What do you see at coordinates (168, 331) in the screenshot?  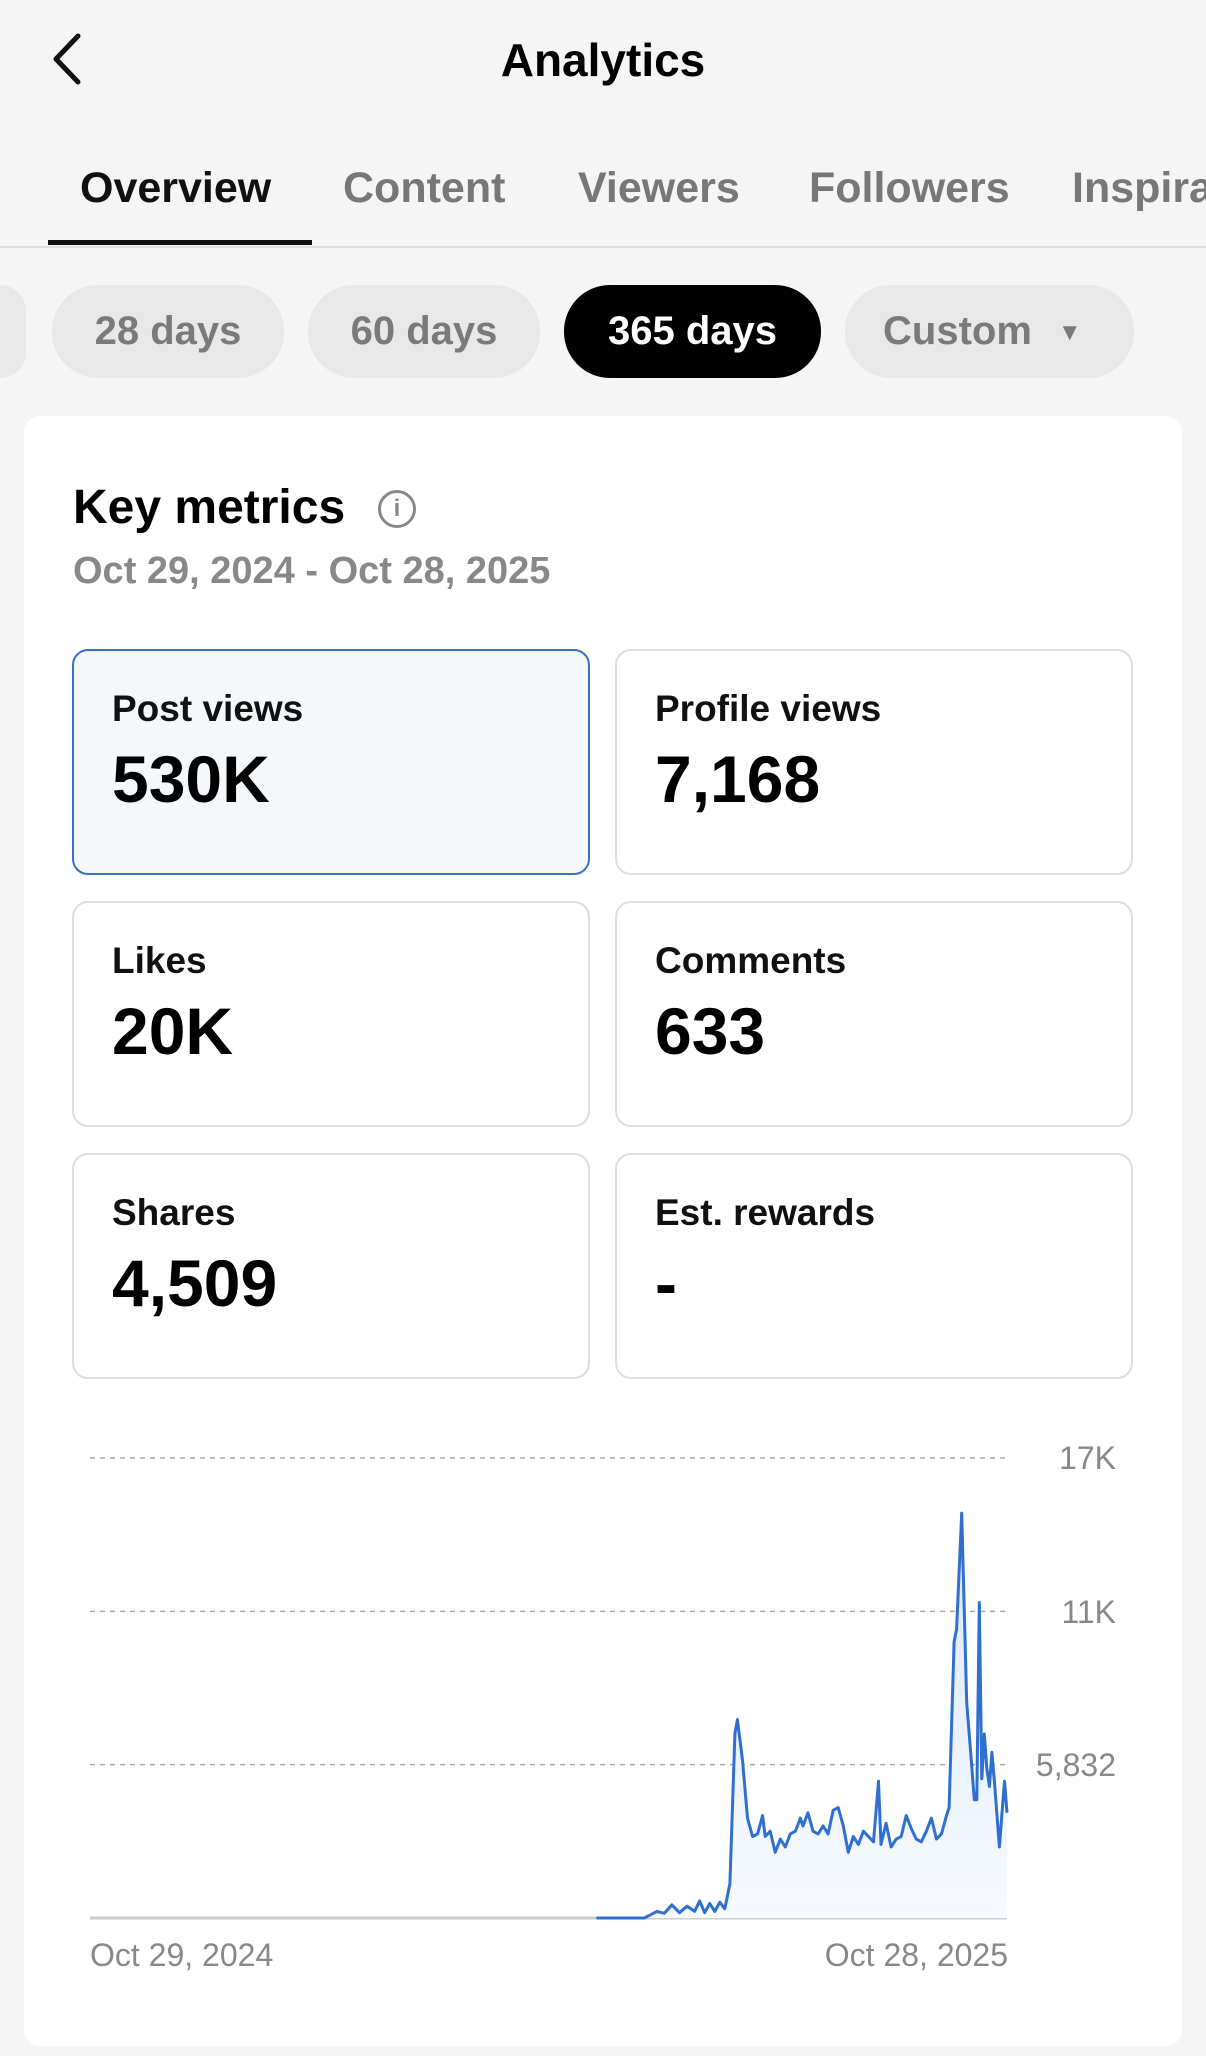 I see `range-28-days: 28 days` at bounding box center [168, 331].